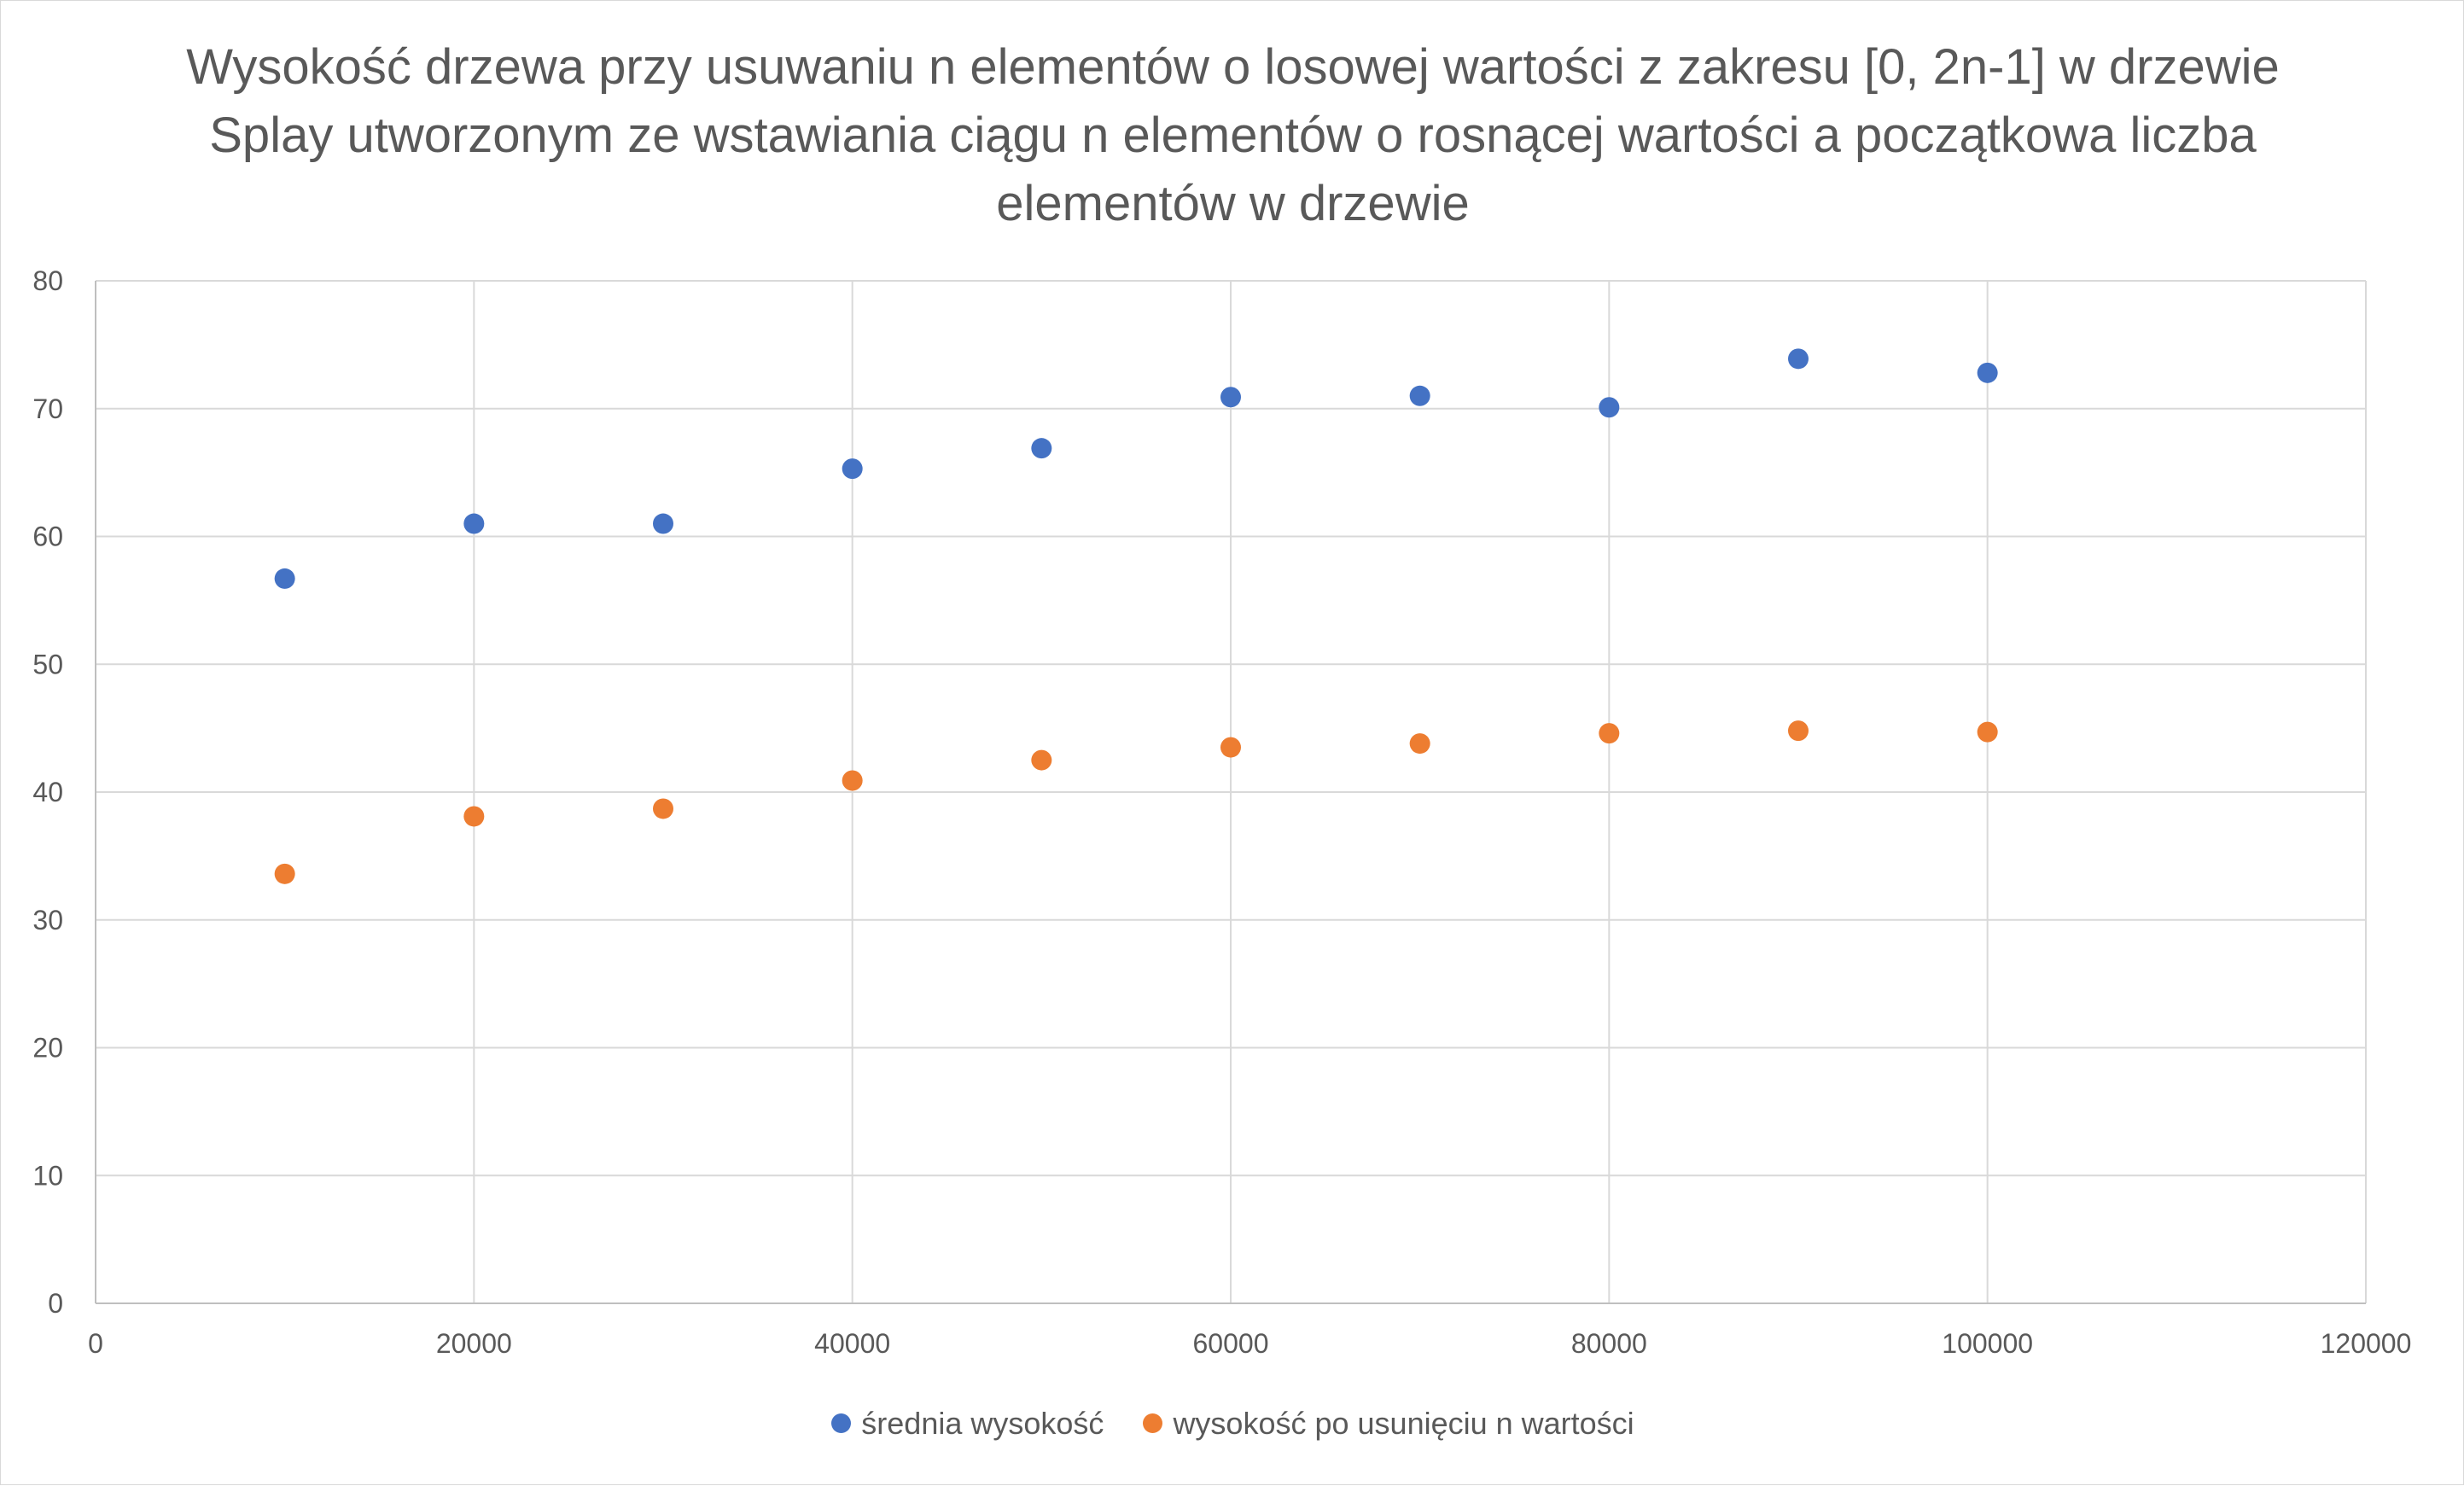  What do you see at coordinates (1231, 1344) in the screenshot?
I see `x-tick-label: 60000` at bounding box center [1231, 1344].